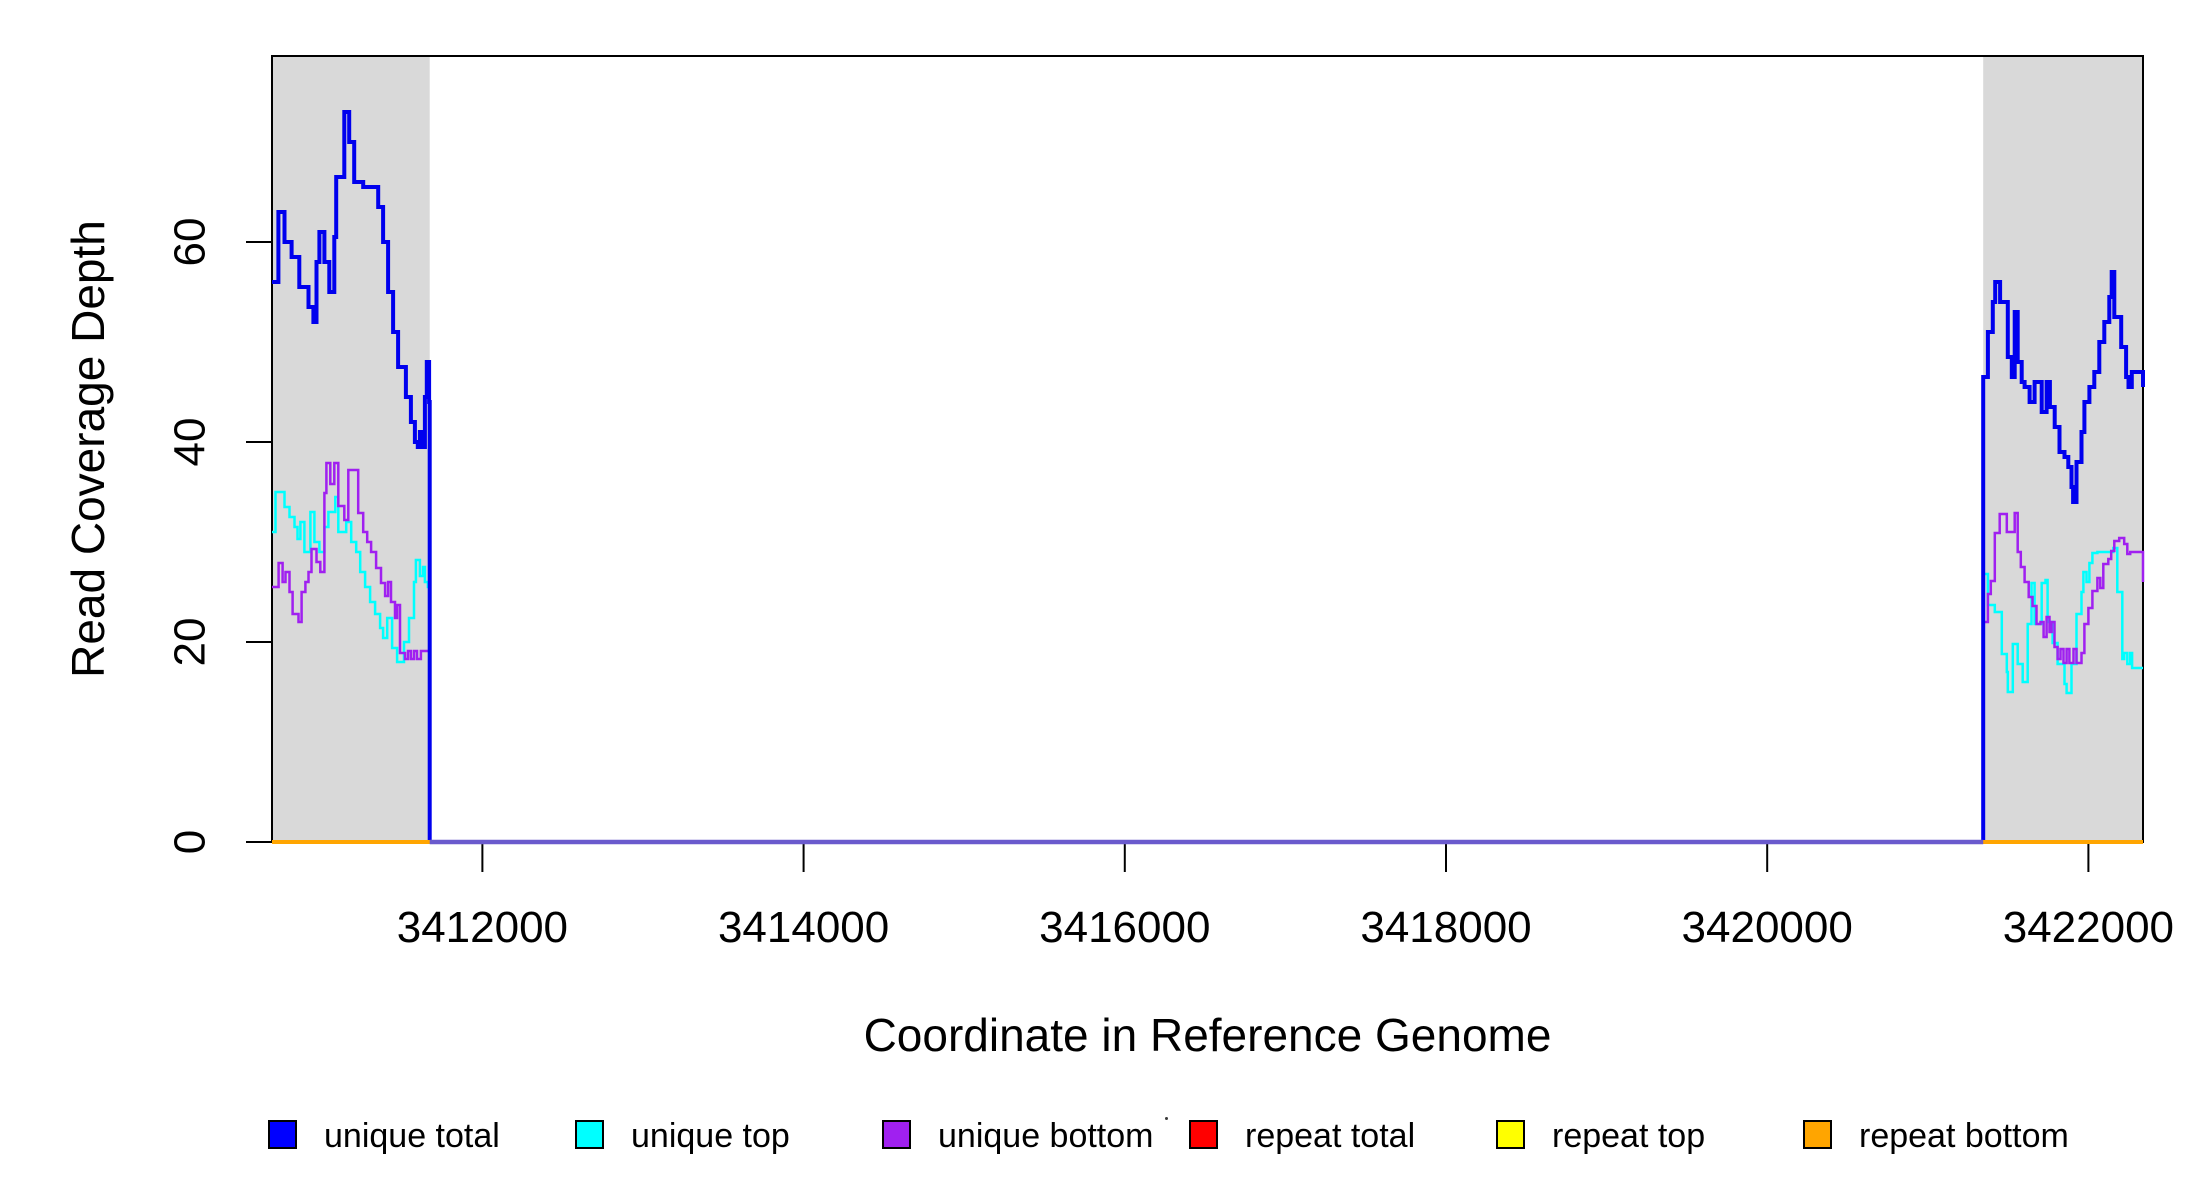 This screenshot has width=2200, height=1200. What do you see at coordinates (88, 449) in the screenshot?
I see `y-axis-title: Read Coverage Depth` at bounding box center [88, 449].